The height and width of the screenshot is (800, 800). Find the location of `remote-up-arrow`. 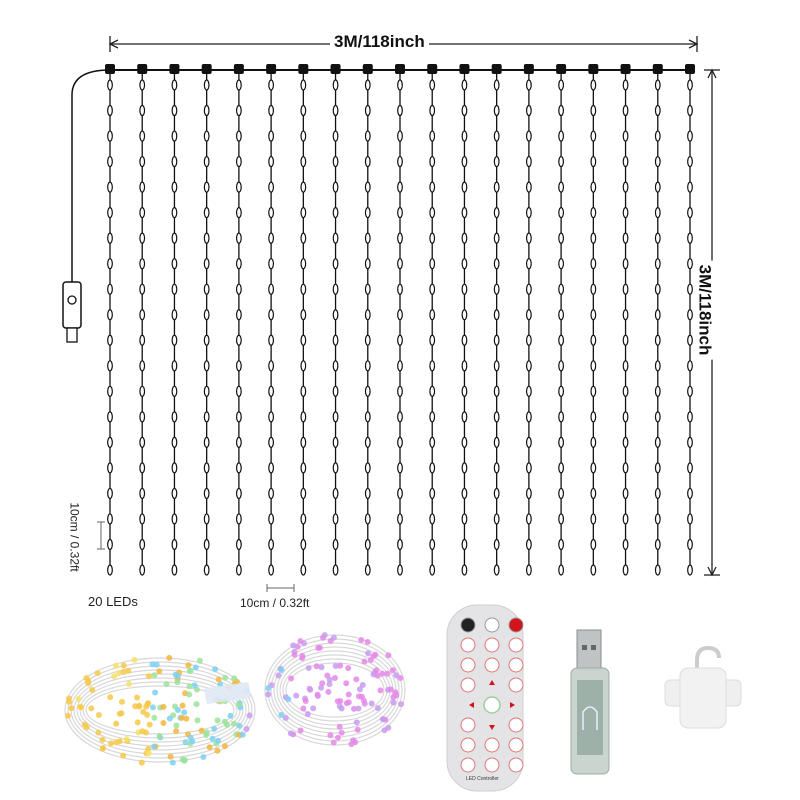

remote-up-arrow is located at coordinates (492, 682).